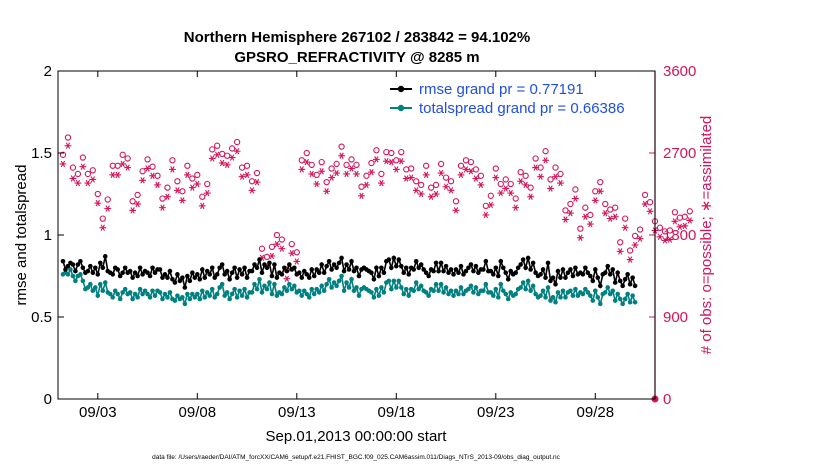 This screenshot has height=470, width=830. Describe the element at coordinates (679, 153) in the screenshot. I see `y2-tick-label: 2700` at that location.